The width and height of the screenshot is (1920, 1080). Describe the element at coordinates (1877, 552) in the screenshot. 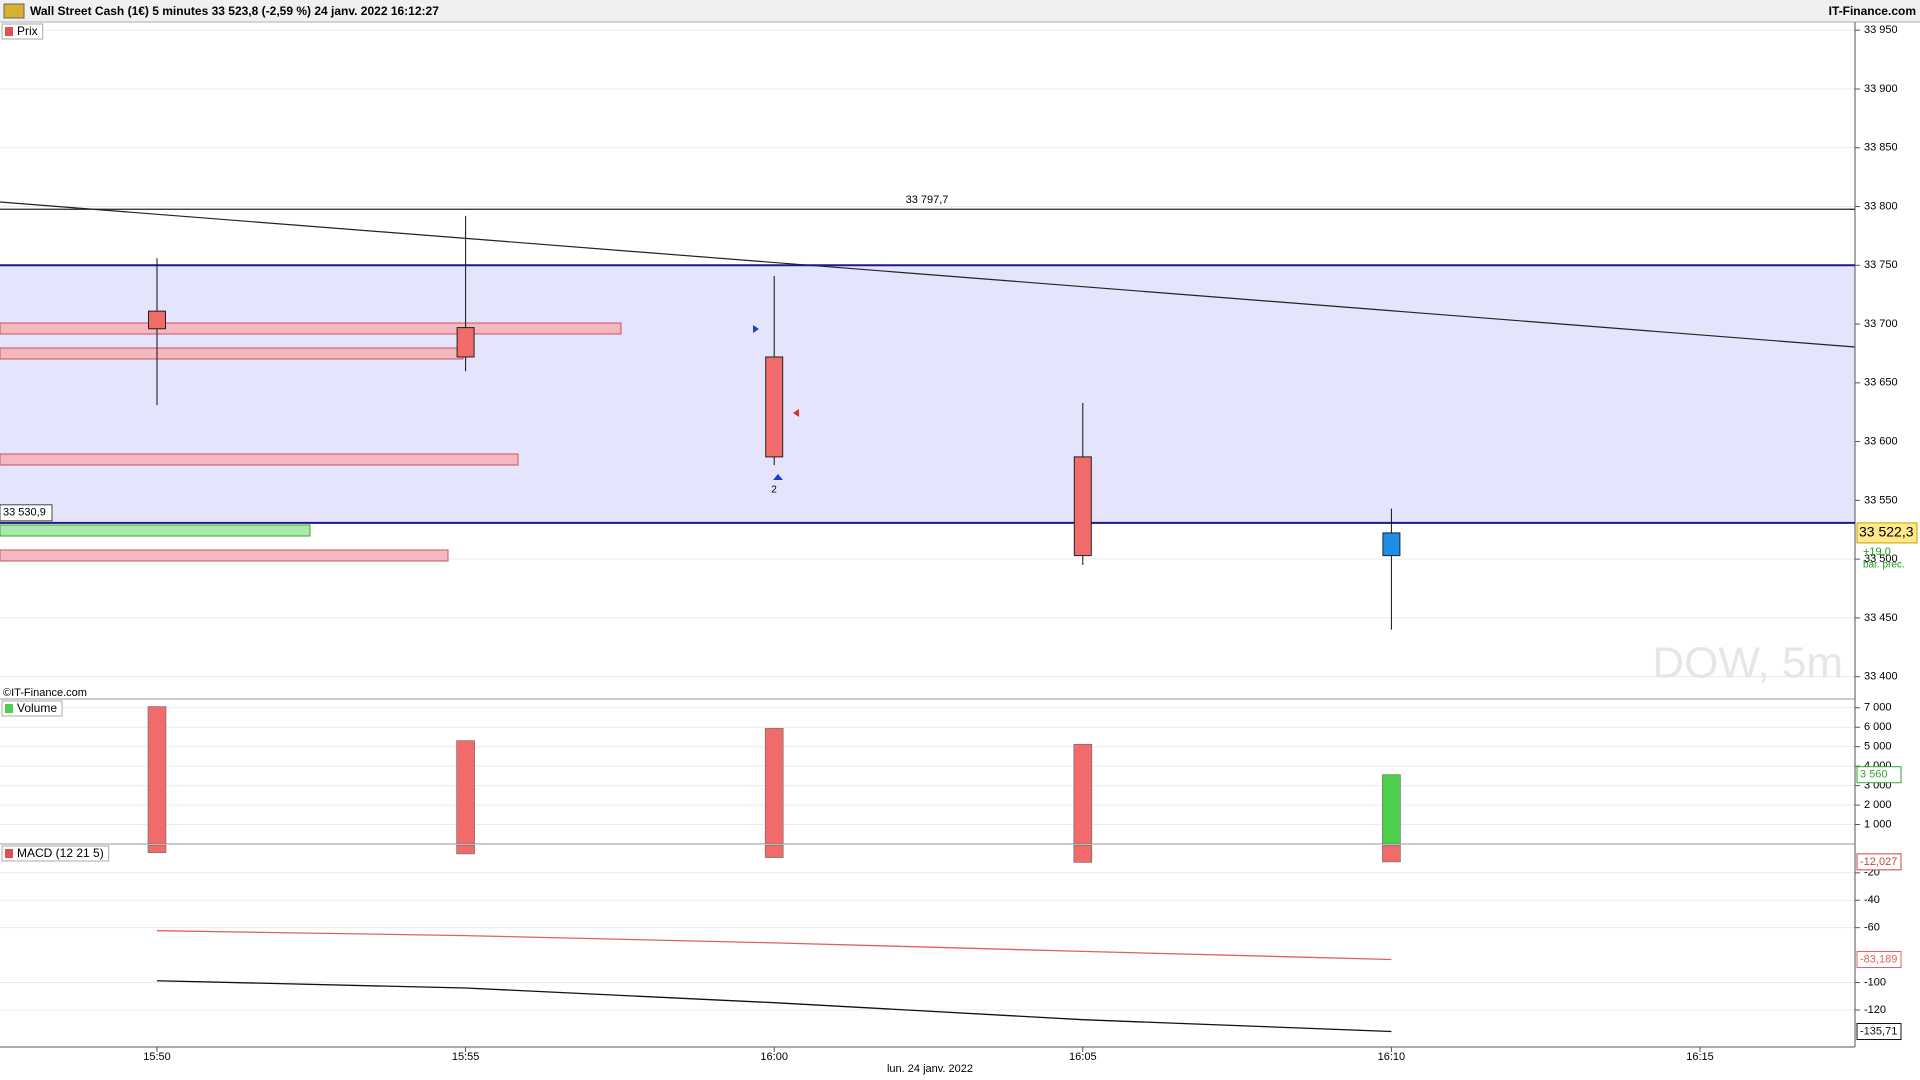

I see `change-label: +19,0` at that location.